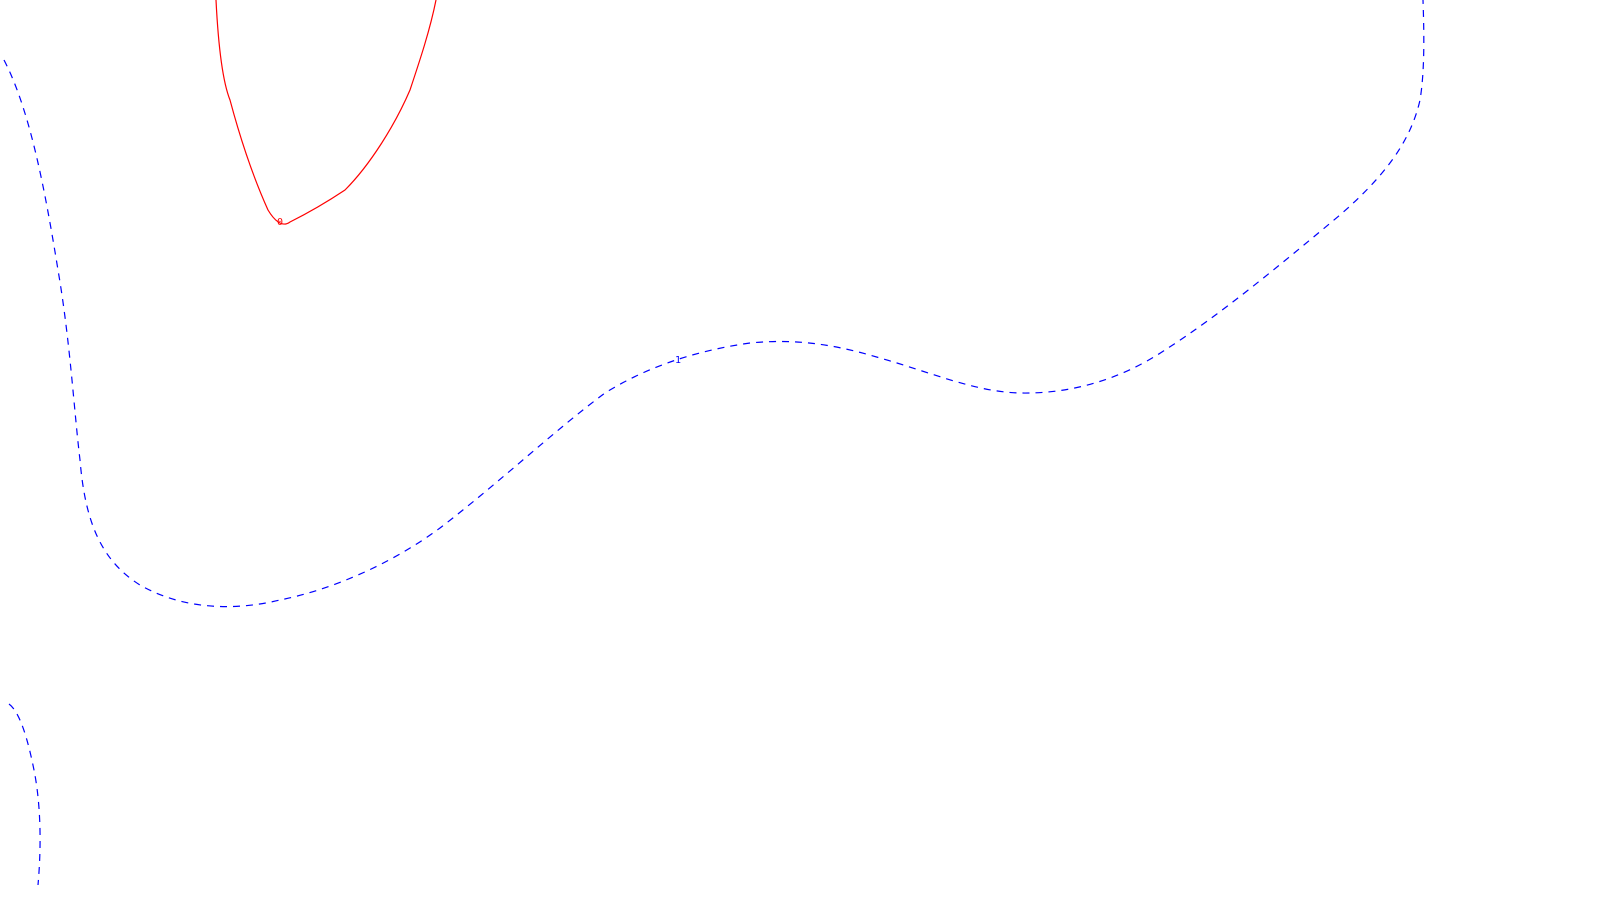 This screenshot has width=1600, height=900. What do you see at coordinates (280, 222) in the screenshot?
I see `contour-label-0: 0` at bounding box center [280, 222].